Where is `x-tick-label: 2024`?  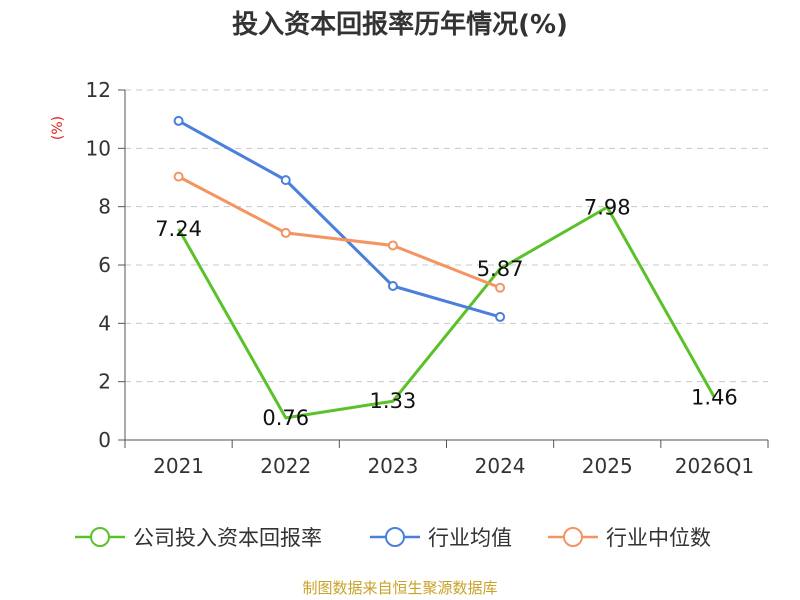 x-tick-label: 2024 is located at coordinates (500, 466).